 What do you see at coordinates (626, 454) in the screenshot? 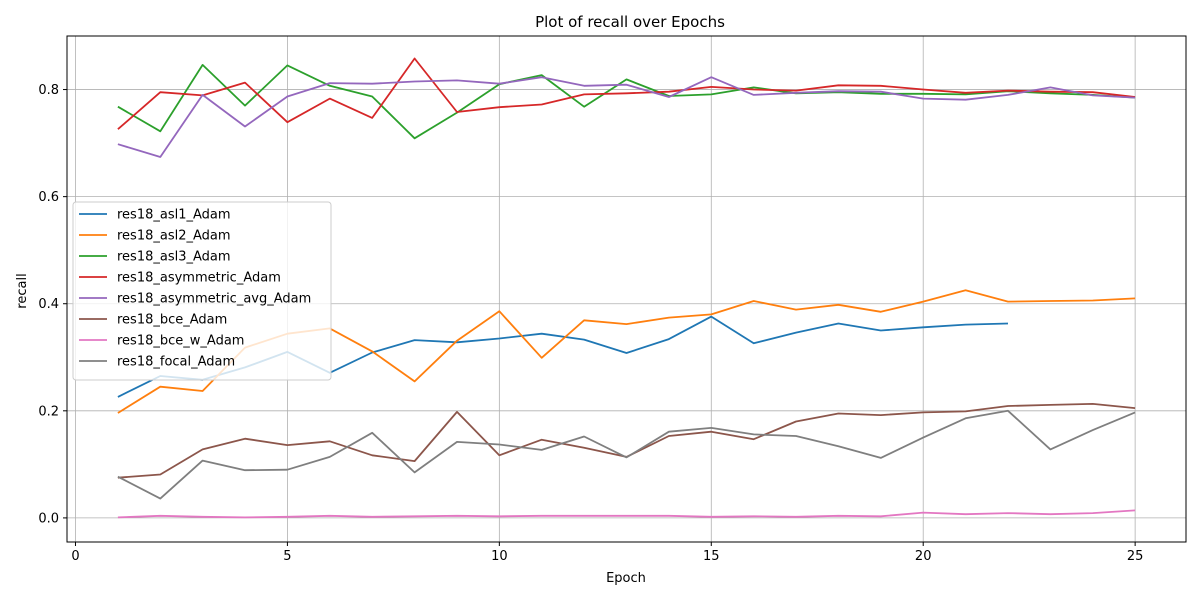
I see `series-line-res18_focal_Adam` at bounding box center [626, 454].